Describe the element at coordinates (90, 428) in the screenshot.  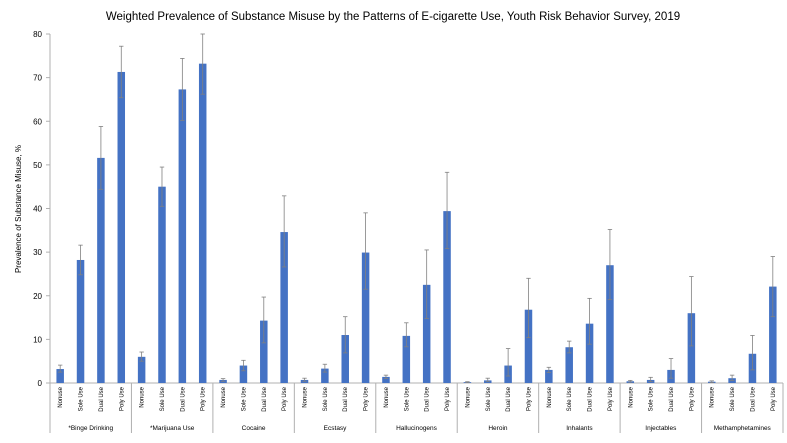
I see `group-label: *Binge Drinking` at that location.